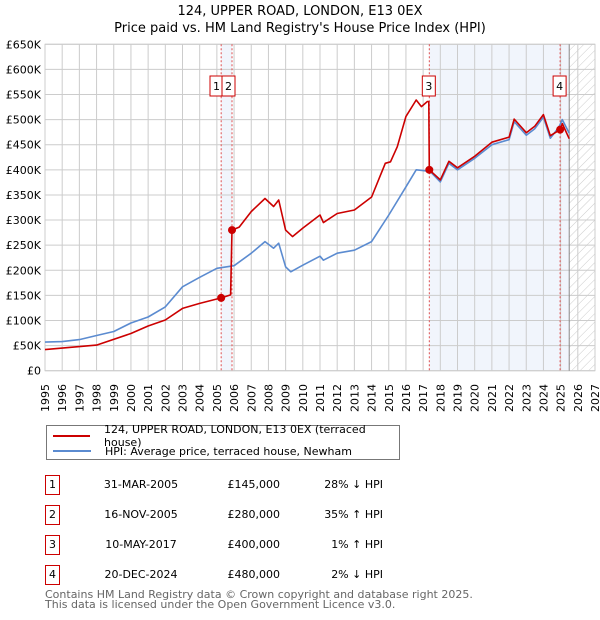 The image size is (600, 620). I want to click on sale-date: 31-MAR-2005, so click(141, 484).